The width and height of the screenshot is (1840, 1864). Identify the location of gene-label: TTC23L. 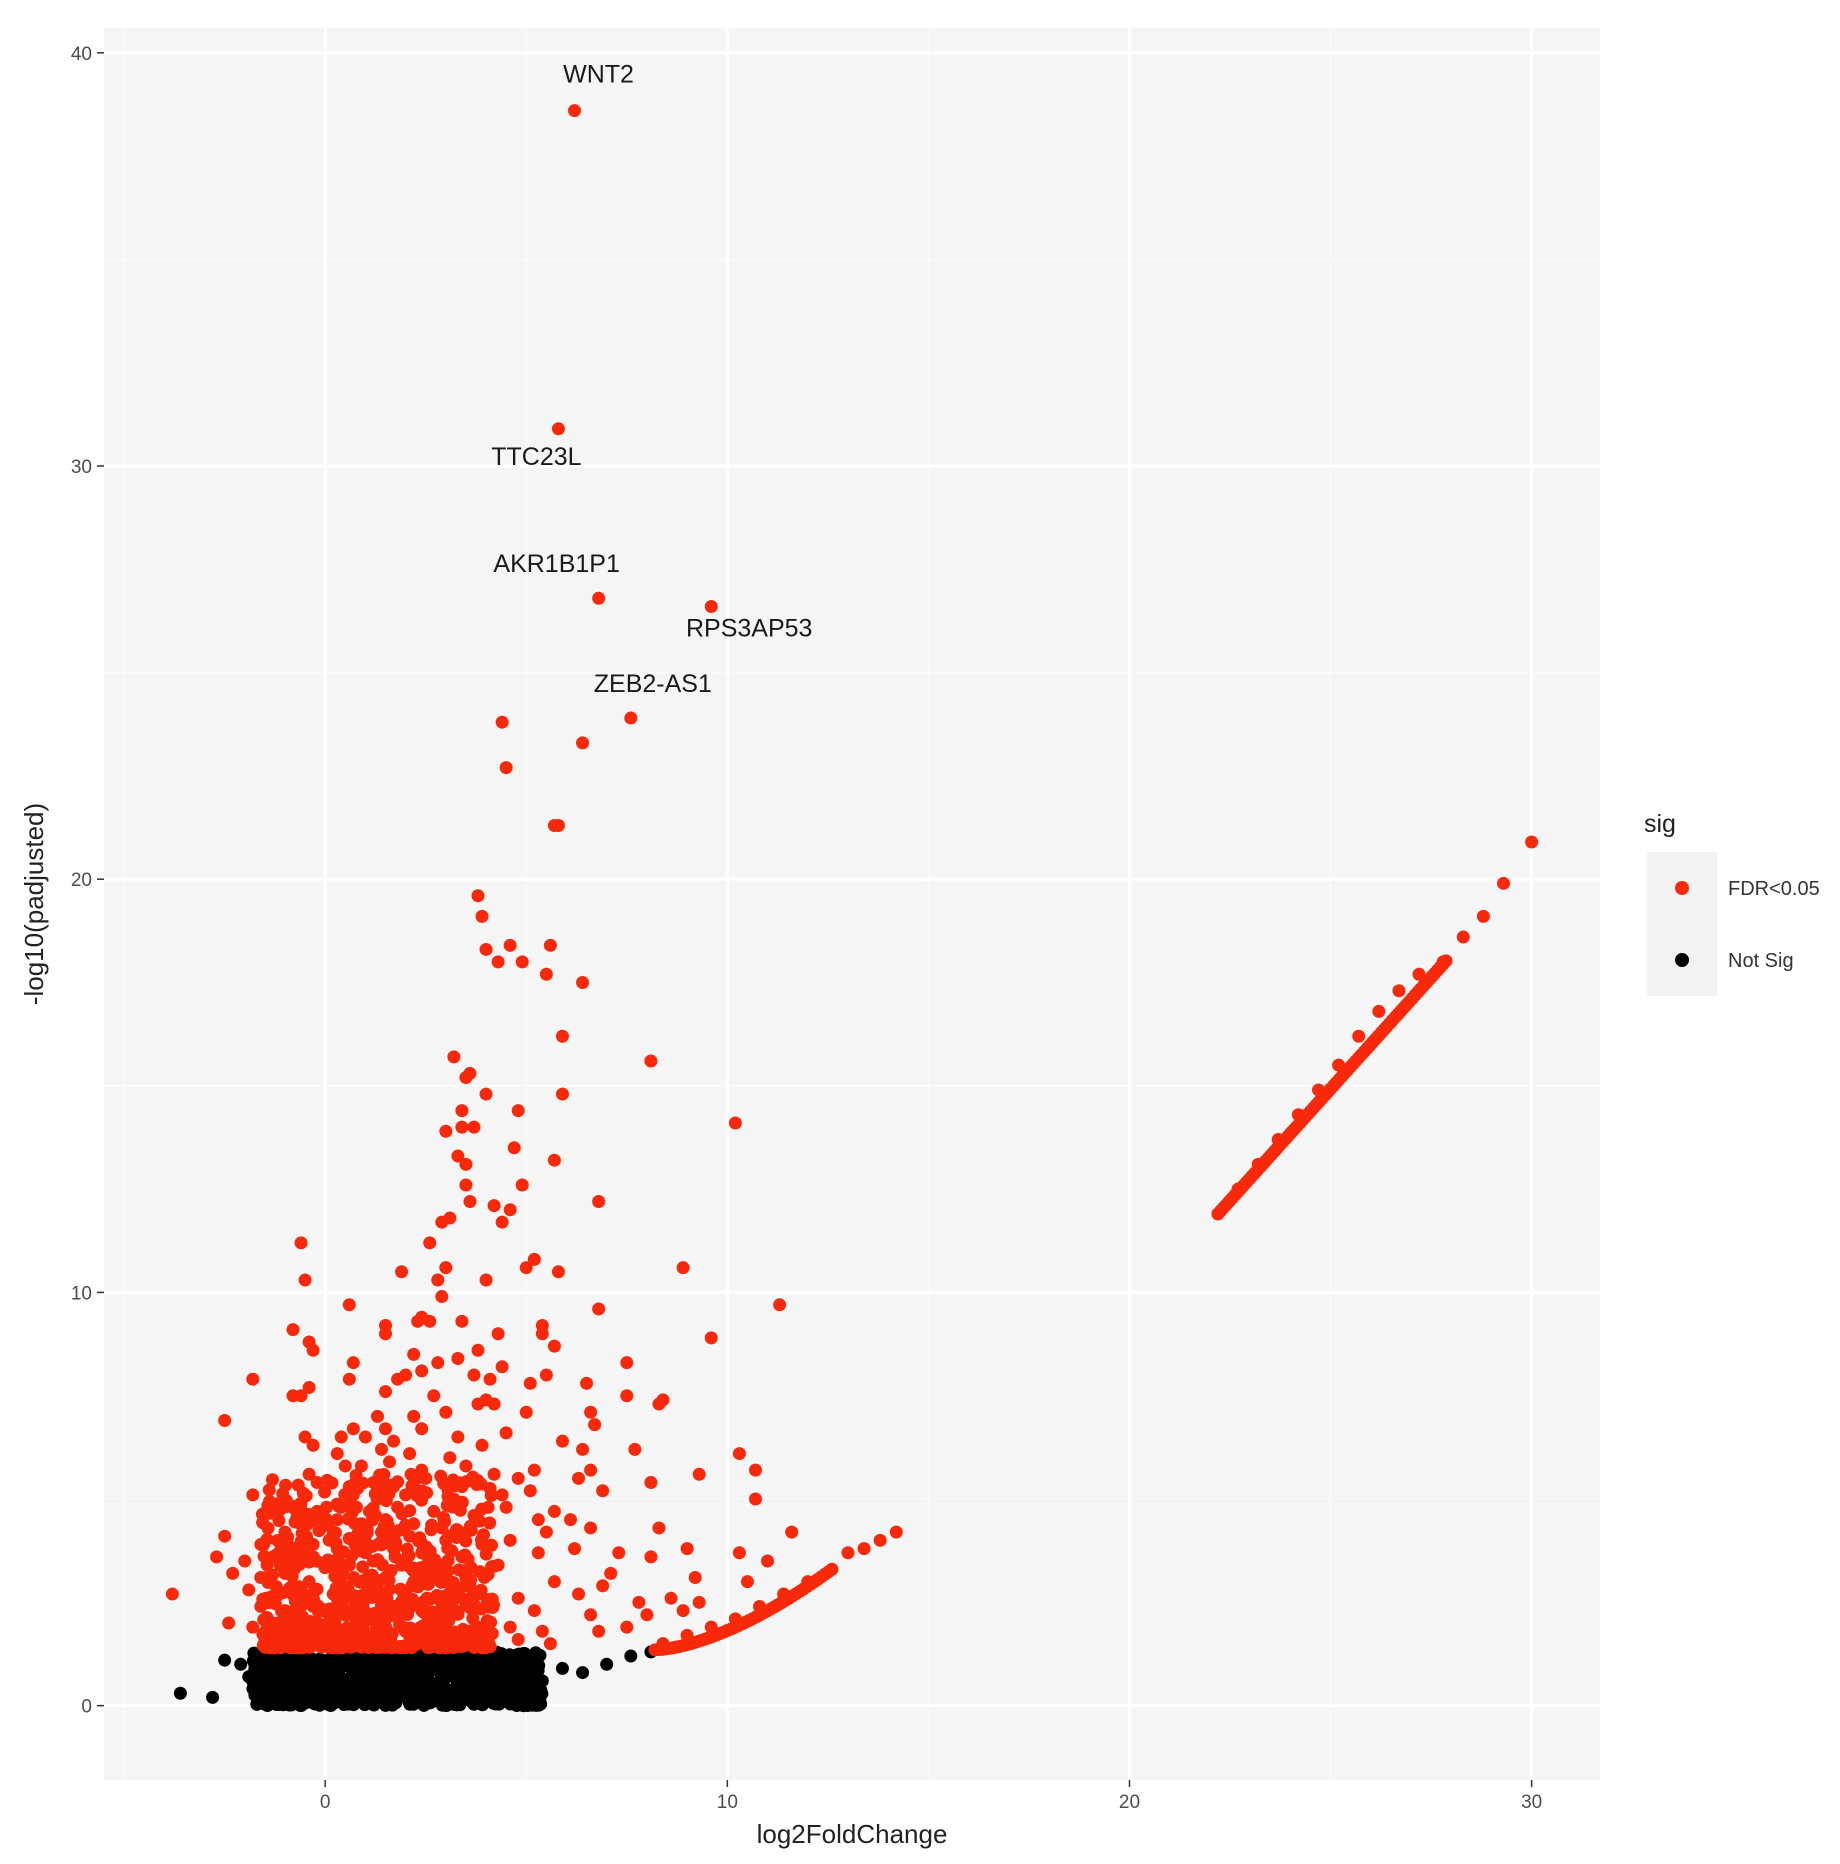
(536, 457).